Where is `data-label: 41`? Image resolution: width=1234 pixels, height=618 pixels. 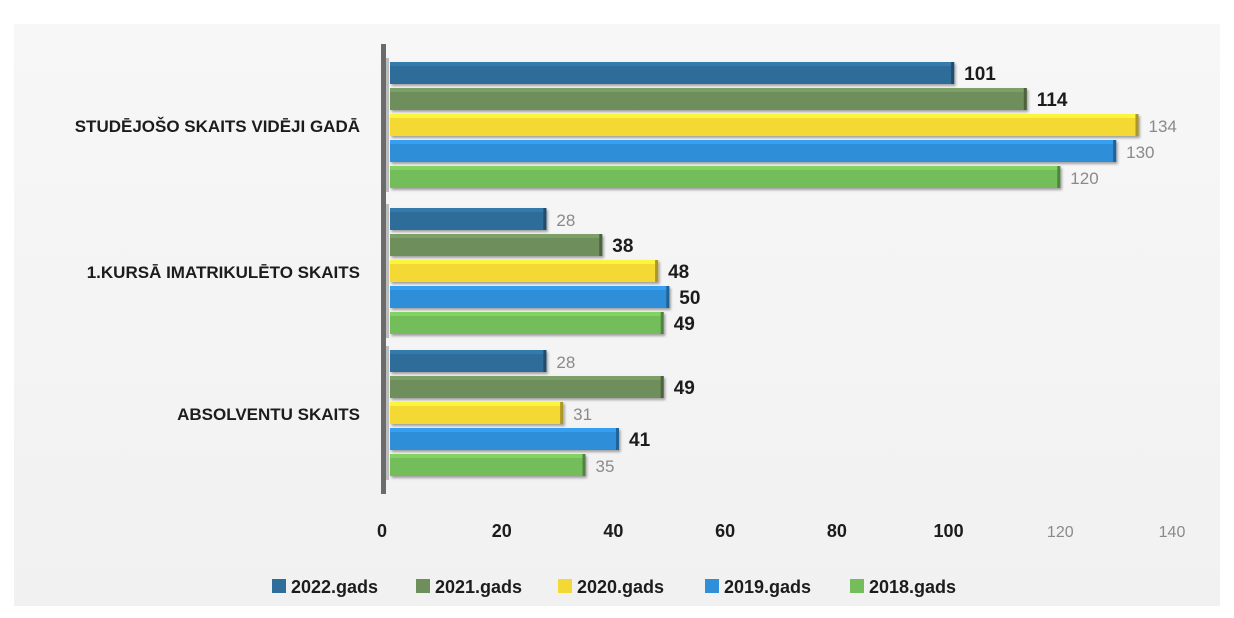
data-label: 41 is located at coordinates (640, 440).